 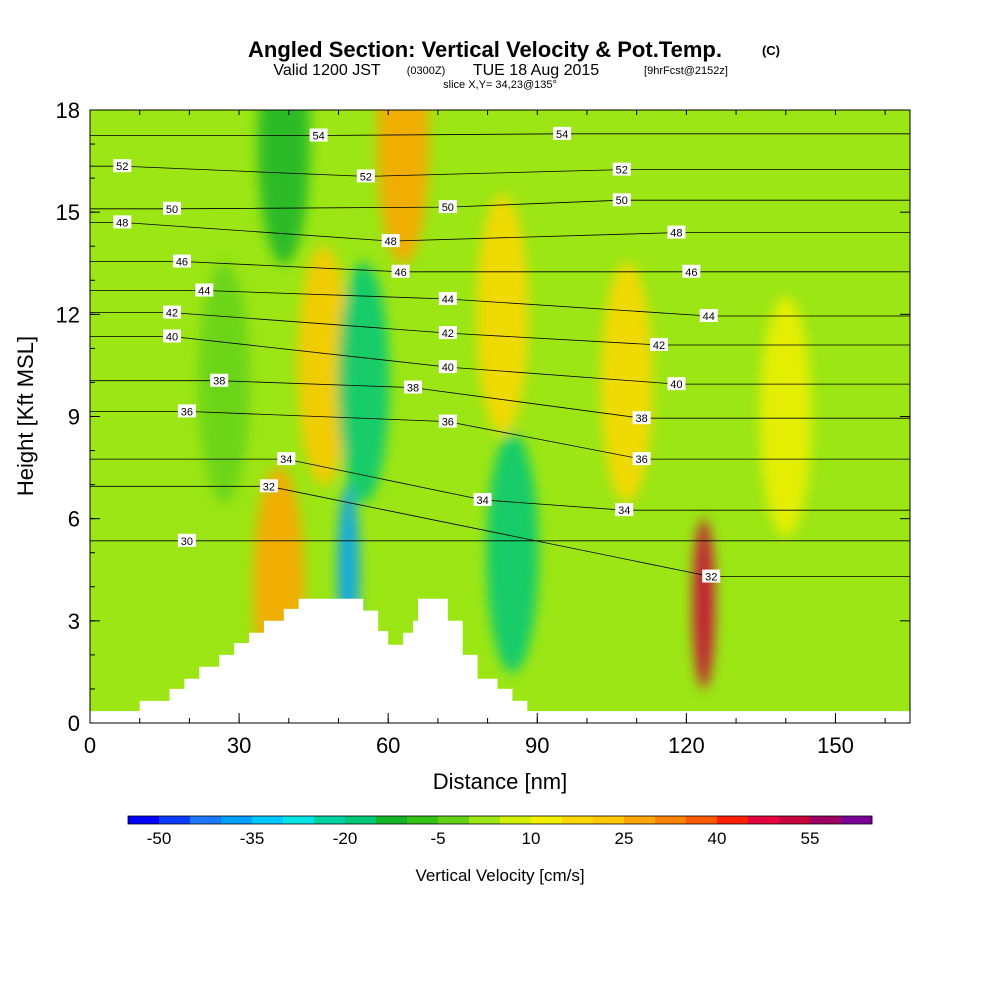 I want to click on contour-label-16: 44, so click(x=708, y=316).